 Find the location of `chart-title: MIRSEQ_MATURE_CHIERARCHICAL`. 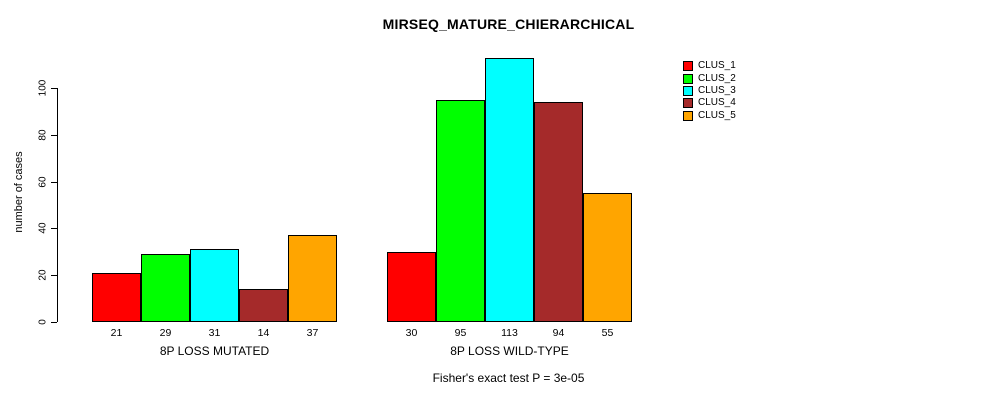

chart-title: MIRSEQ_MATURE_CHIERARCHICAL is located at coordinates (508, 24).